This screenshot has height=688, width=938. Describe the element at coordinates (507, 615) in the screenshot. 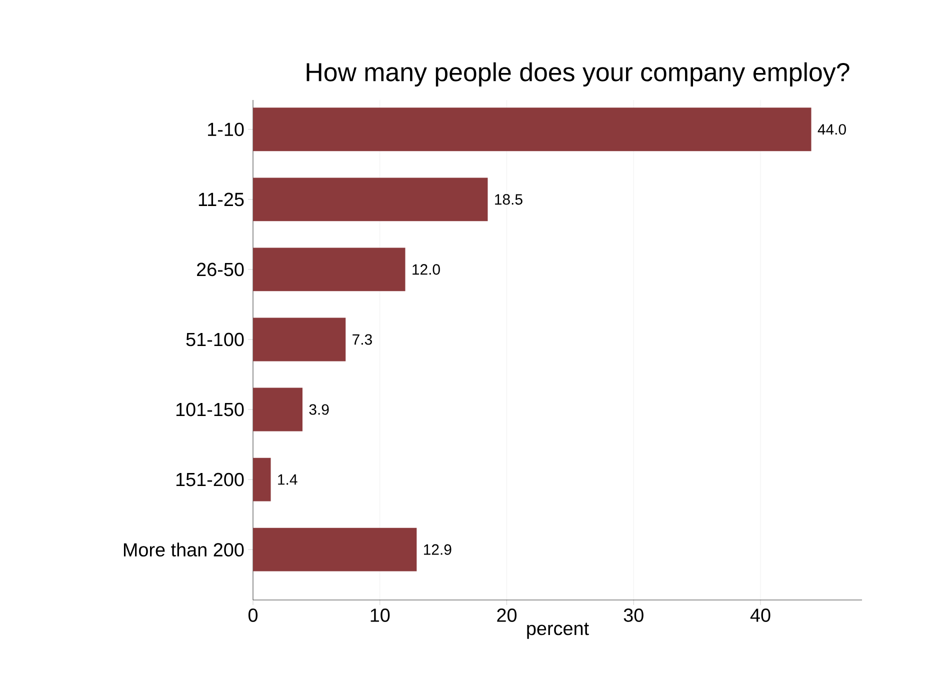

I see `x-tick-label: 20` at that location.